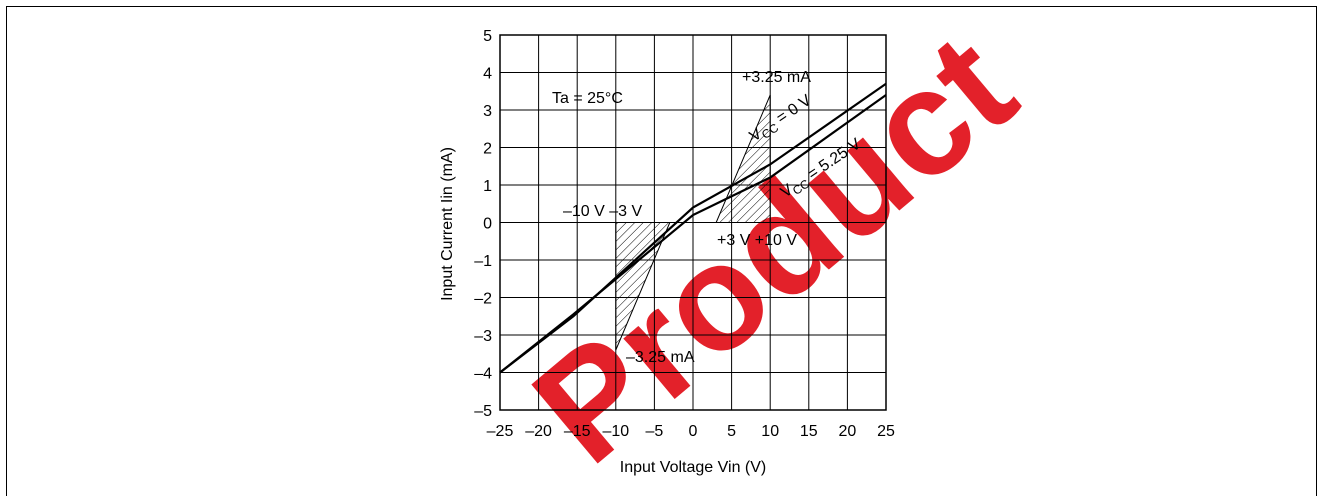 The image size is (1325, 496). I want to click on x-tick-label: 5, so click(731, 431).